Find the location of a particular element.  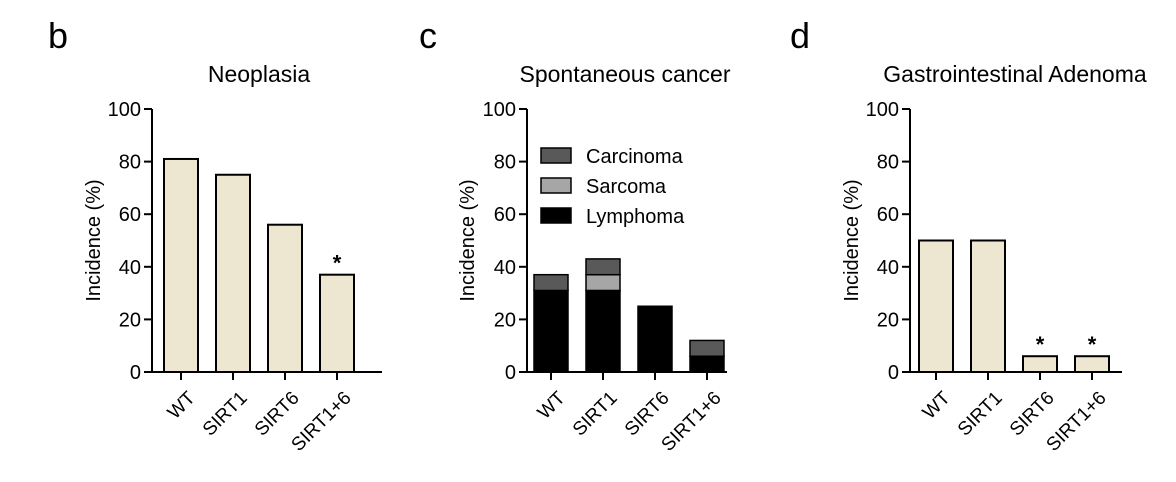

bar-carcinoma-wt is located at coordinates (551, 282).